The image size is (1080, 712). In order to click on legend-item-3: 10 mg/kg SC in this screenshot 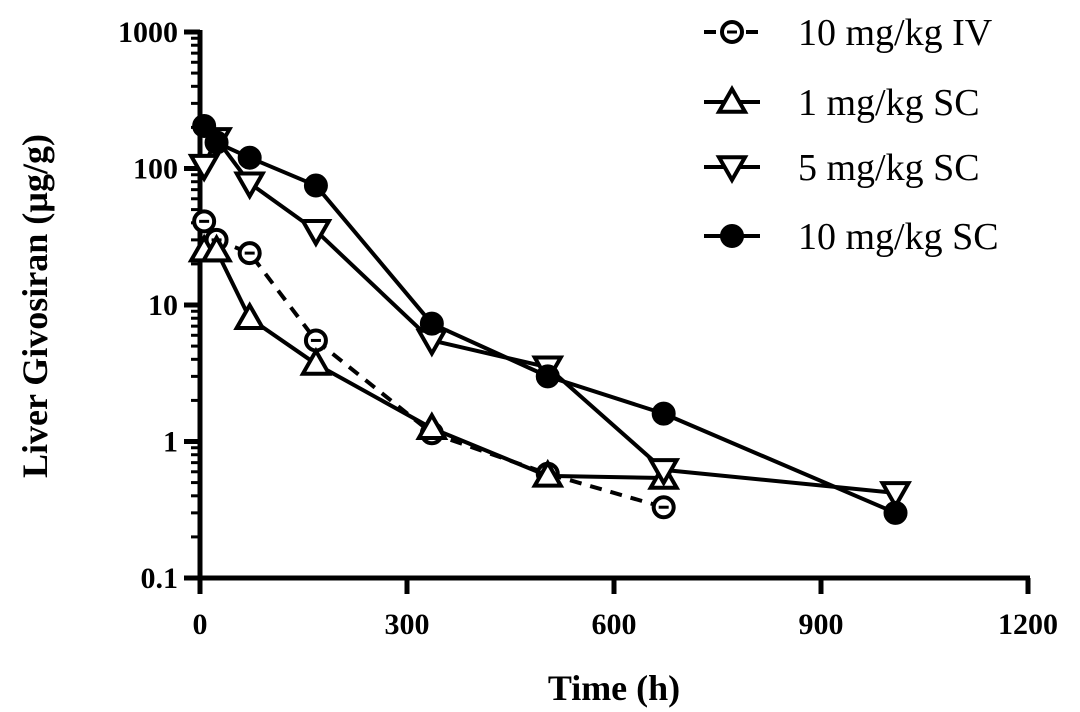, I will do `click(851, 237)`.